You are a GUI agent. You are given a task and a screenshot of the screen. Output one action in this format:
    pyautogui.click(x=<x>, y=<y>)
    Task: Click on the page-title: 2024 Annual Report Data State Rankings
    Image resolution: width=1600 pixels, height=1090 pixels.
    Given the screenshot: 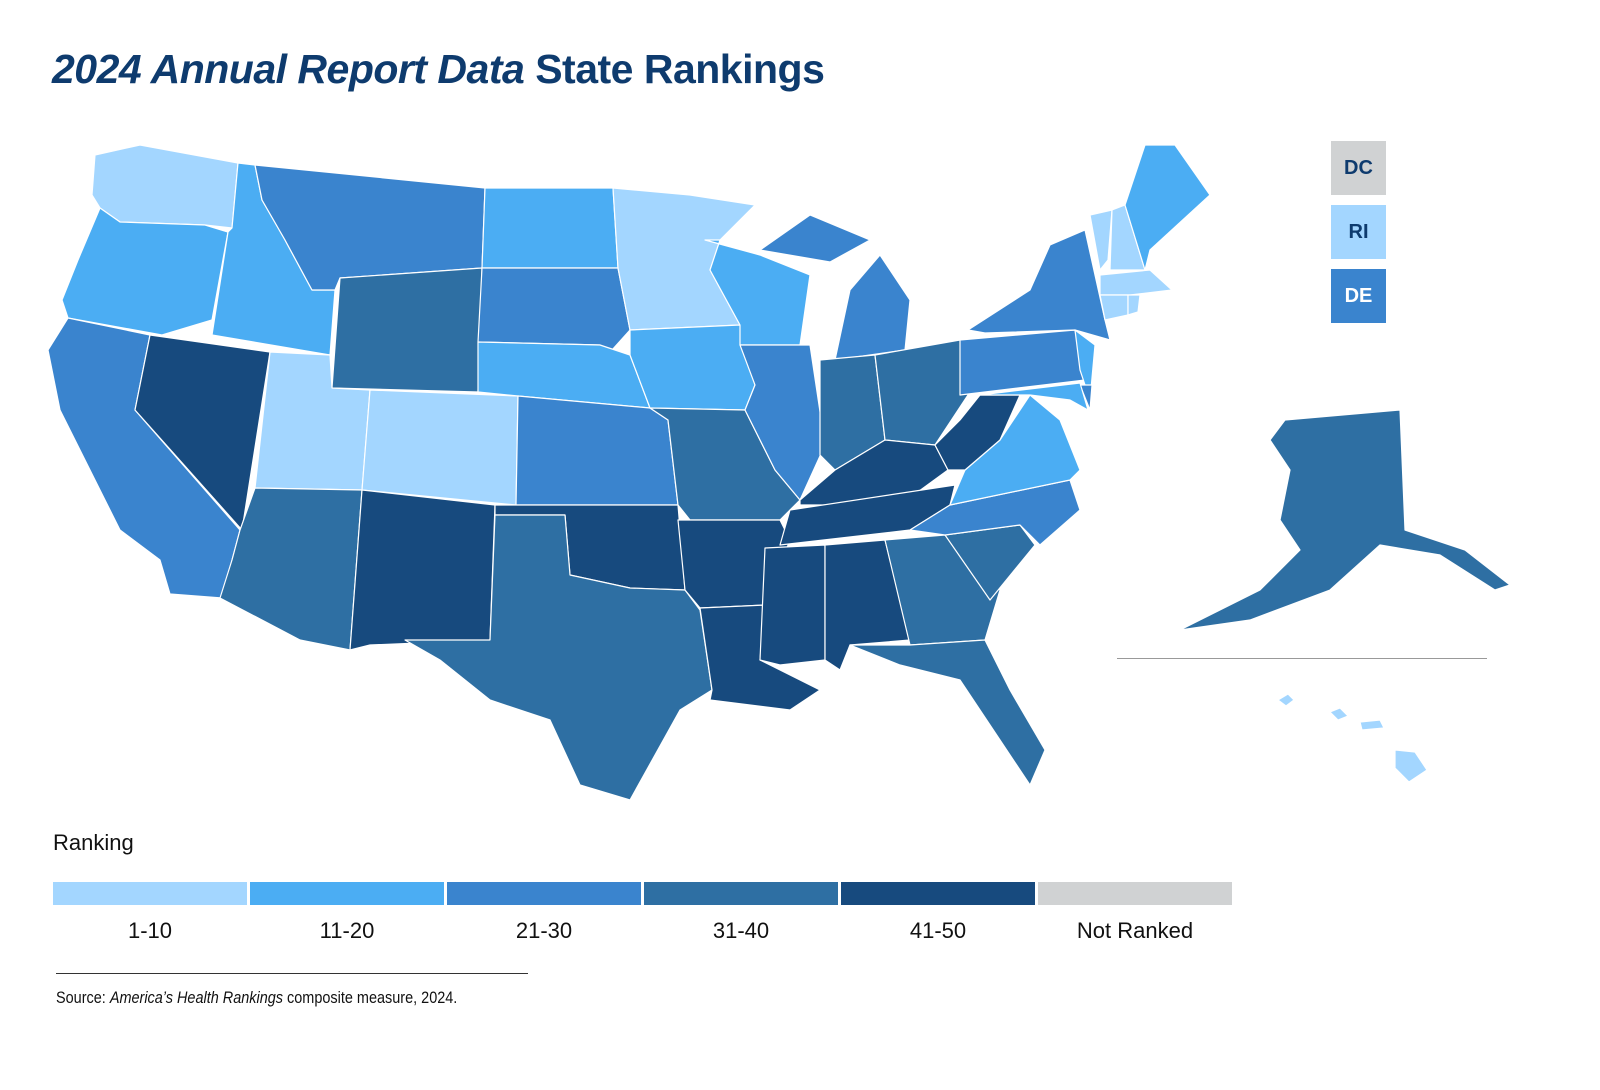 What is the action you would take?
    pyautogui.click(x=438, y=69)
    